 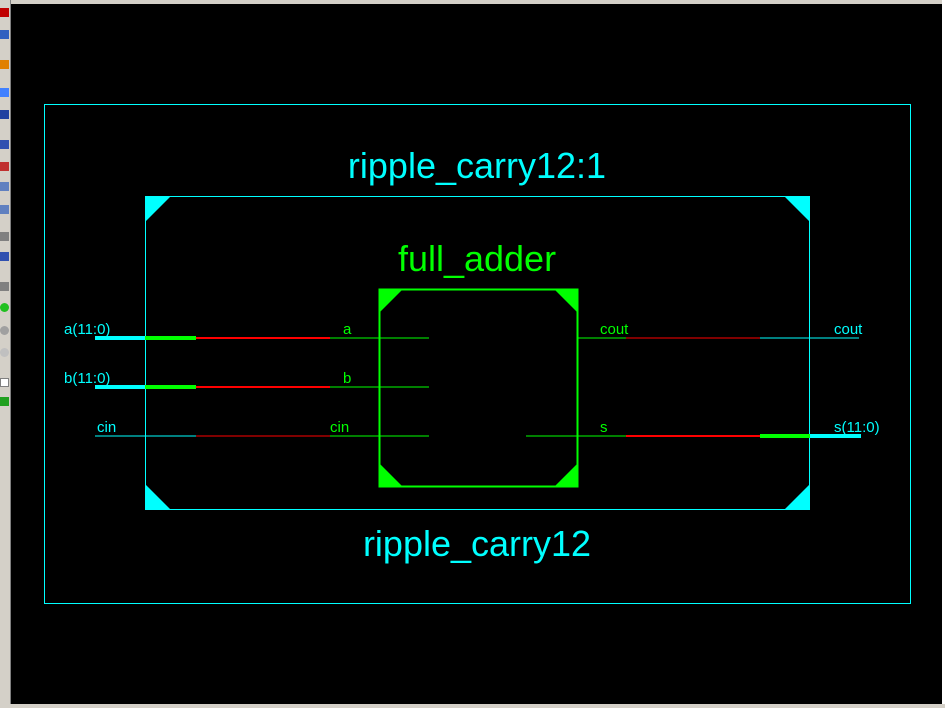 What do you see at coordinates (4, 186) in the screenshot?
I see `grid-icon` at bounding box center [4, 186].